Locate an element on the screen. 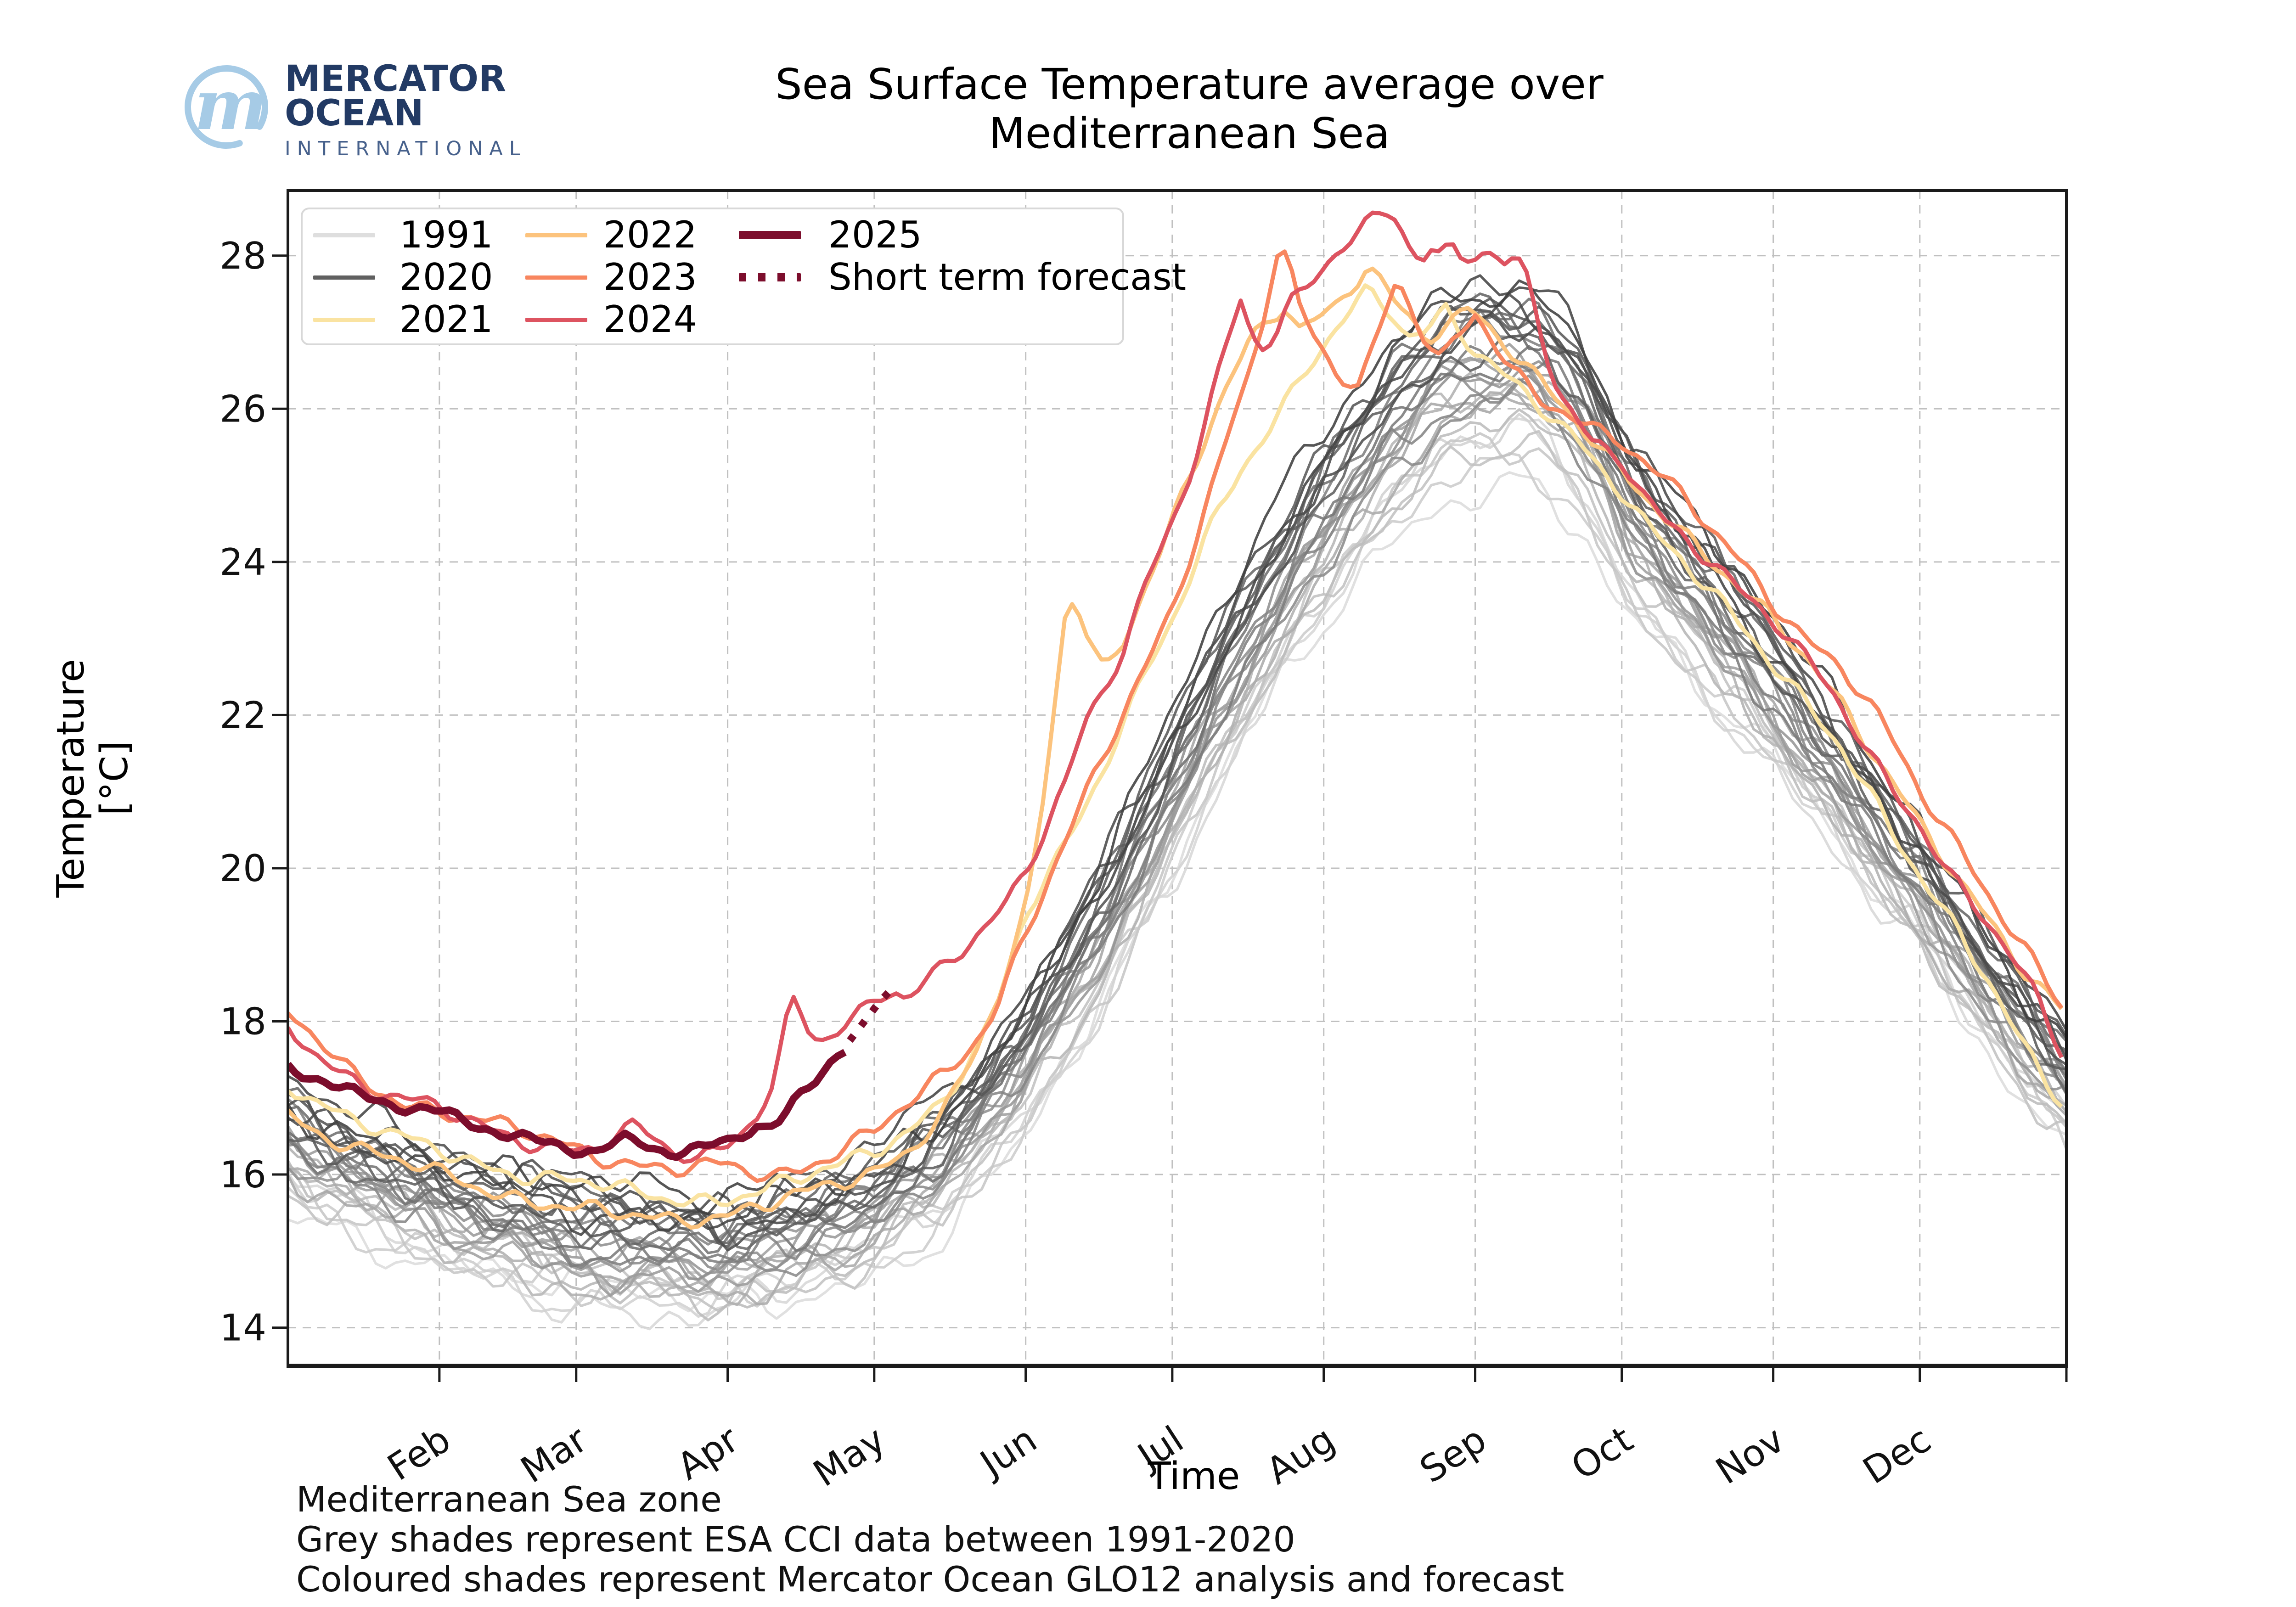 The image size is (2296, 1607). logo-wordmark: MERCATOR OCEAN INTERNATIONAL is located at coordinates (406, 109).